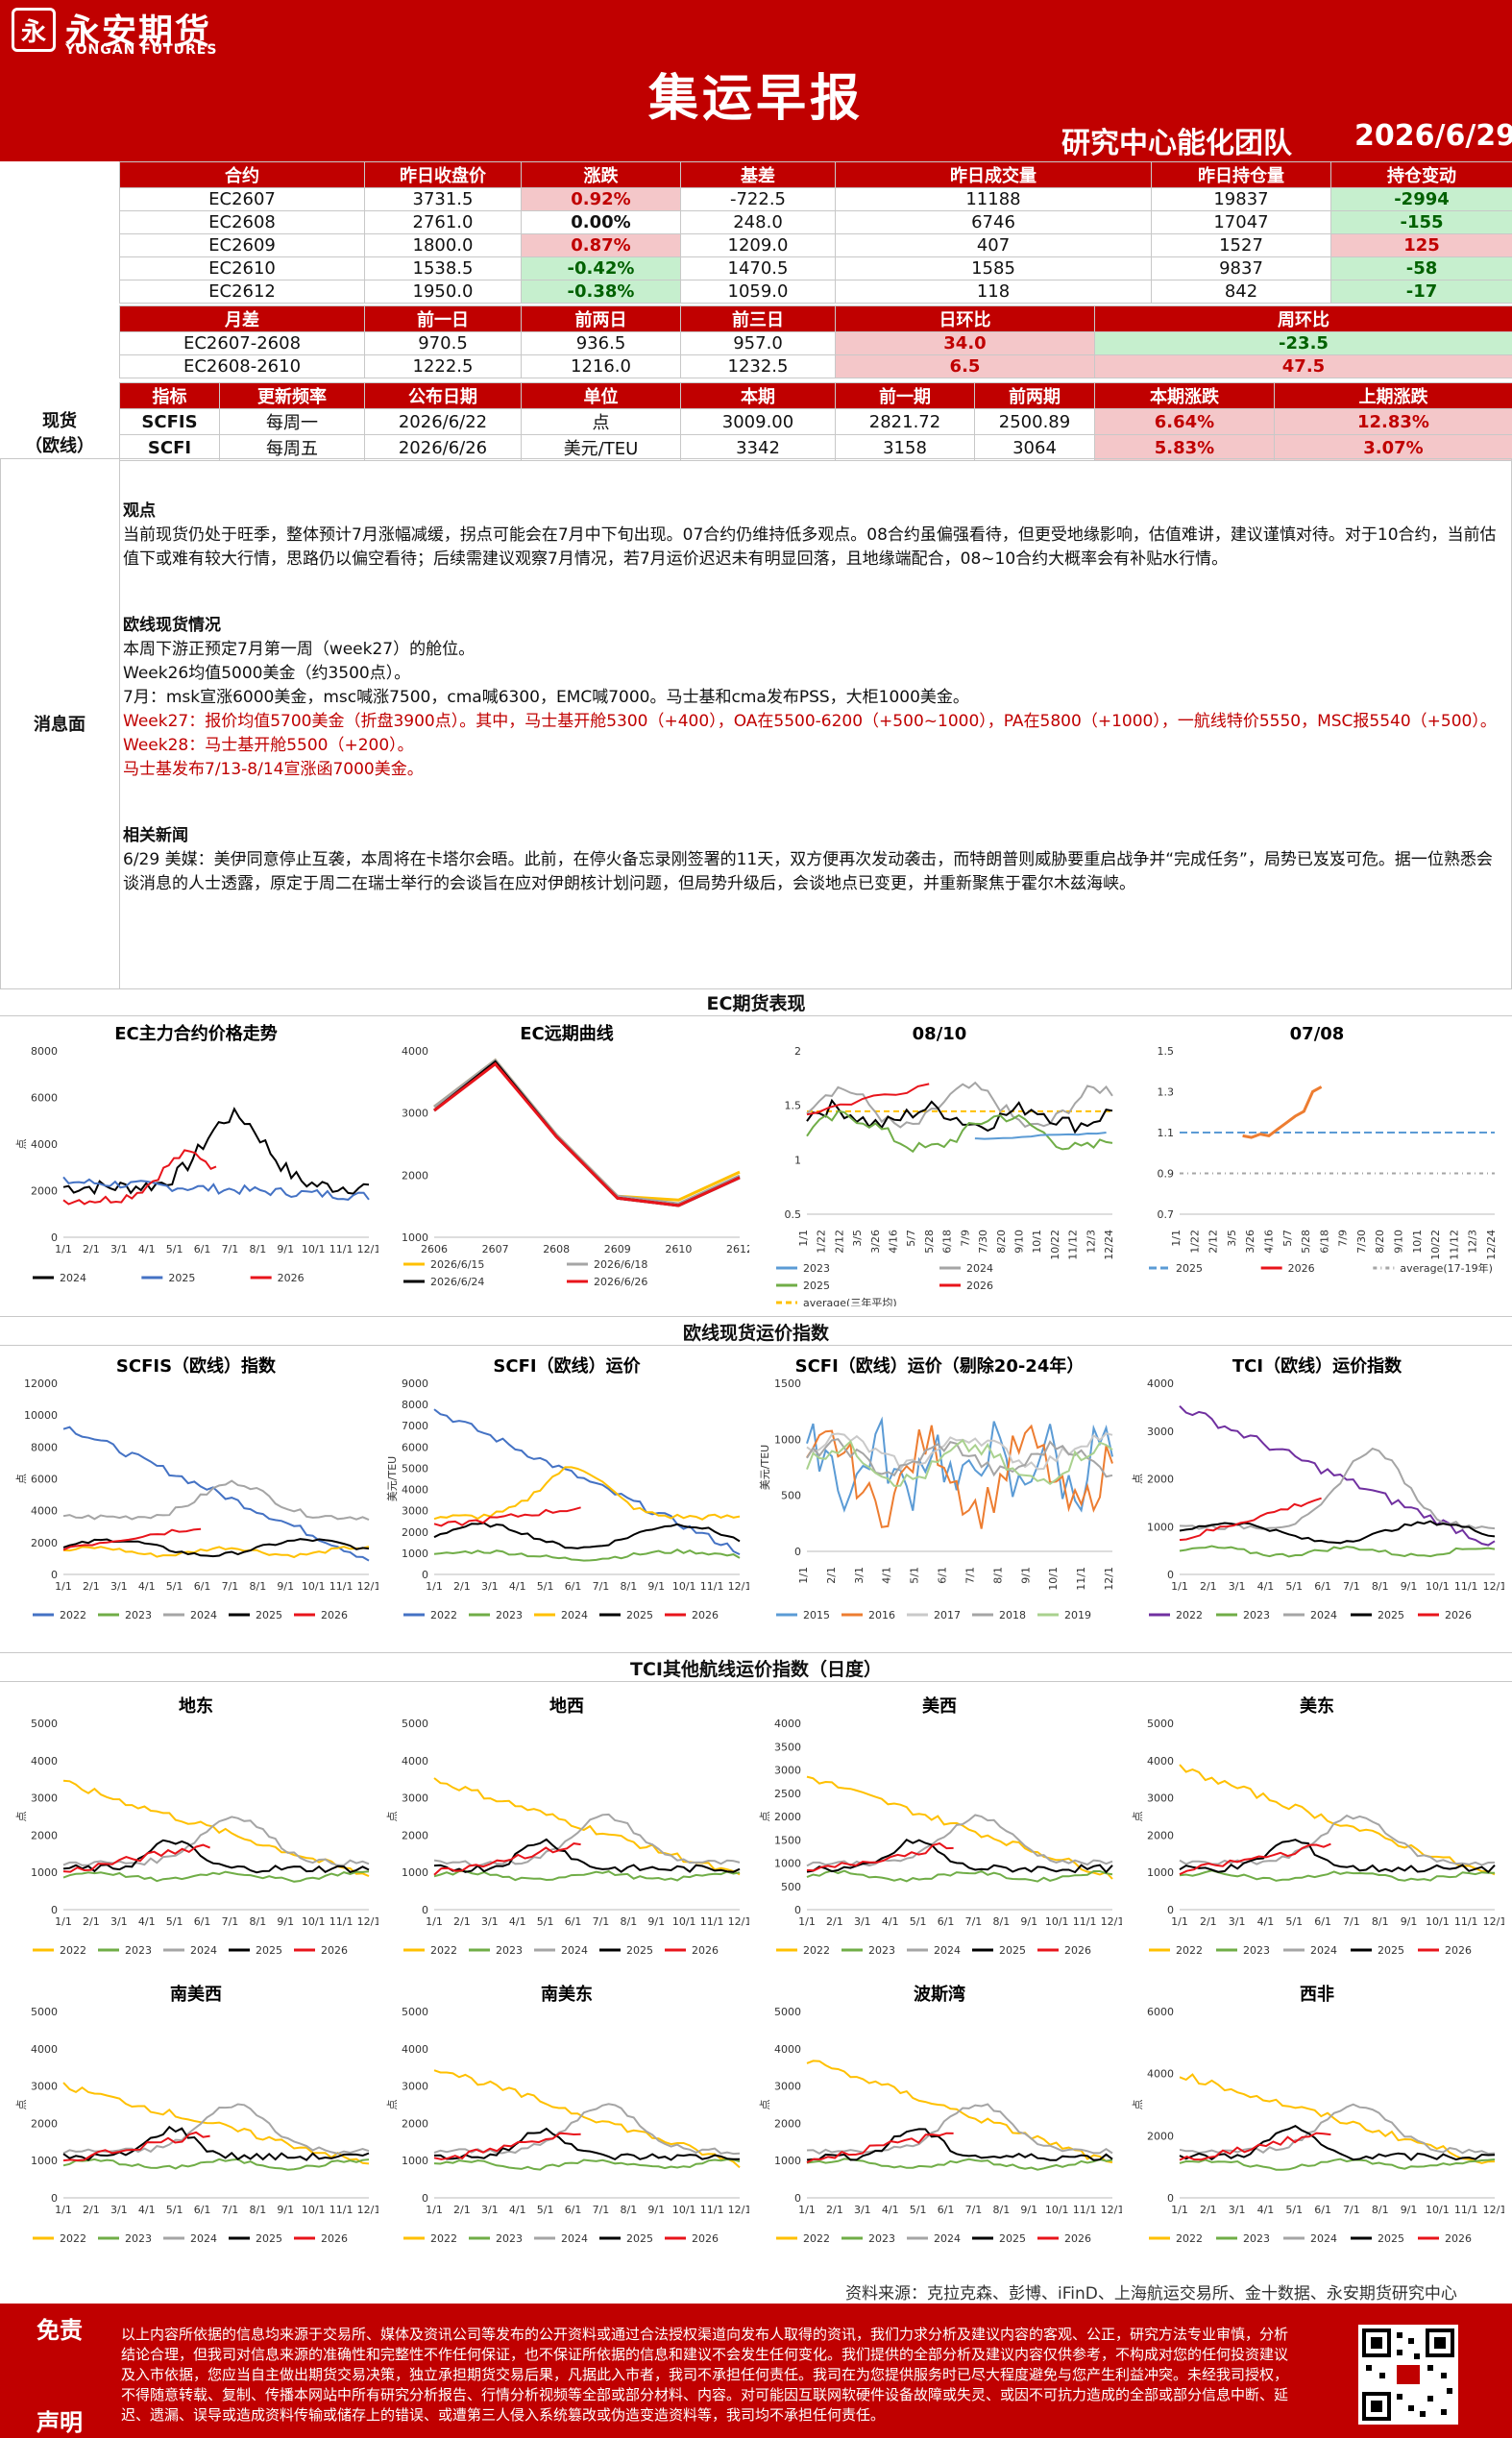 Image resolution: width=1512 pixels, height=2438 pixels. Describe the element at coordinates (292, 422) in the screenshot. I see `freq-cell: 每周一` at that location.